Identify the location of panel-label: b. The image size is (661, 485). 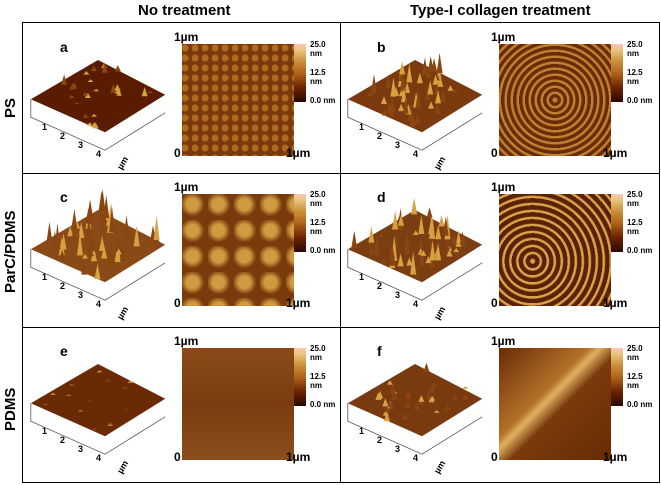
(381, 47).